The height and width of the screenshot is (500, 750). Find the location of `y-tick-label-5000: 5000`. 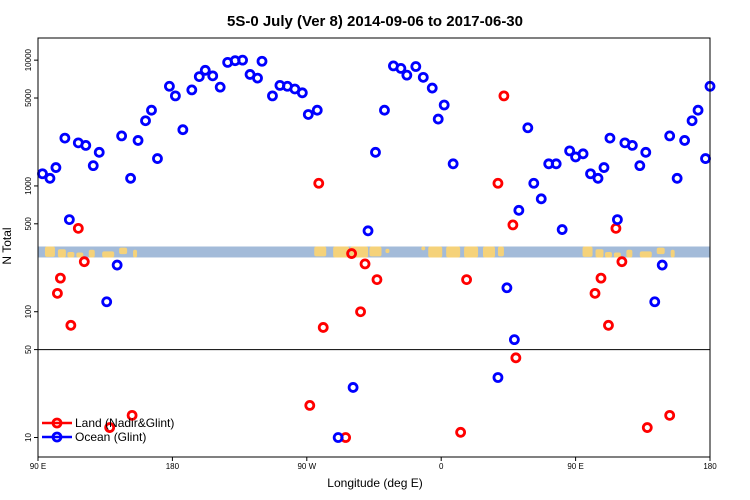

y-tick-label-5000: 5000 is located at coordinates (28, 98).